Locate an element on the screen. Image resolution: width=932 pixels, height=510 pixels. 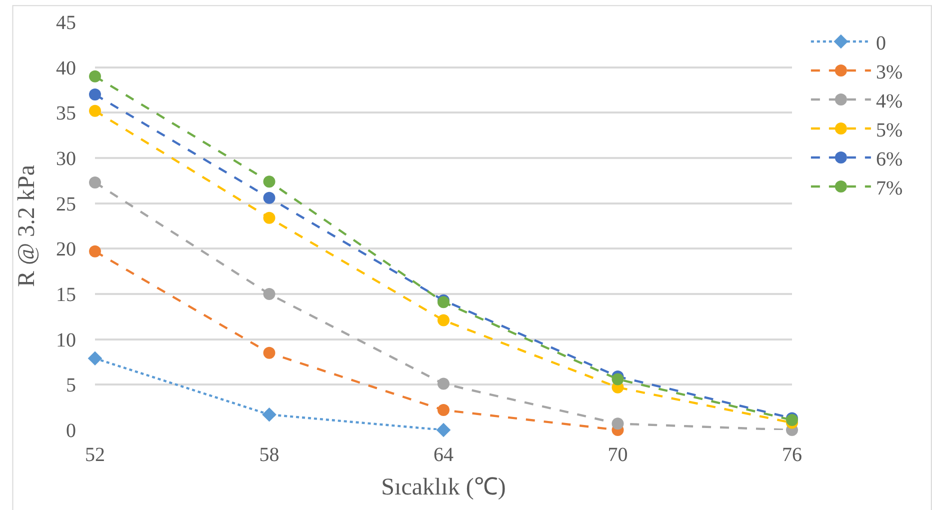
x-tick-label: 58 is located at coordinates (269, 455).